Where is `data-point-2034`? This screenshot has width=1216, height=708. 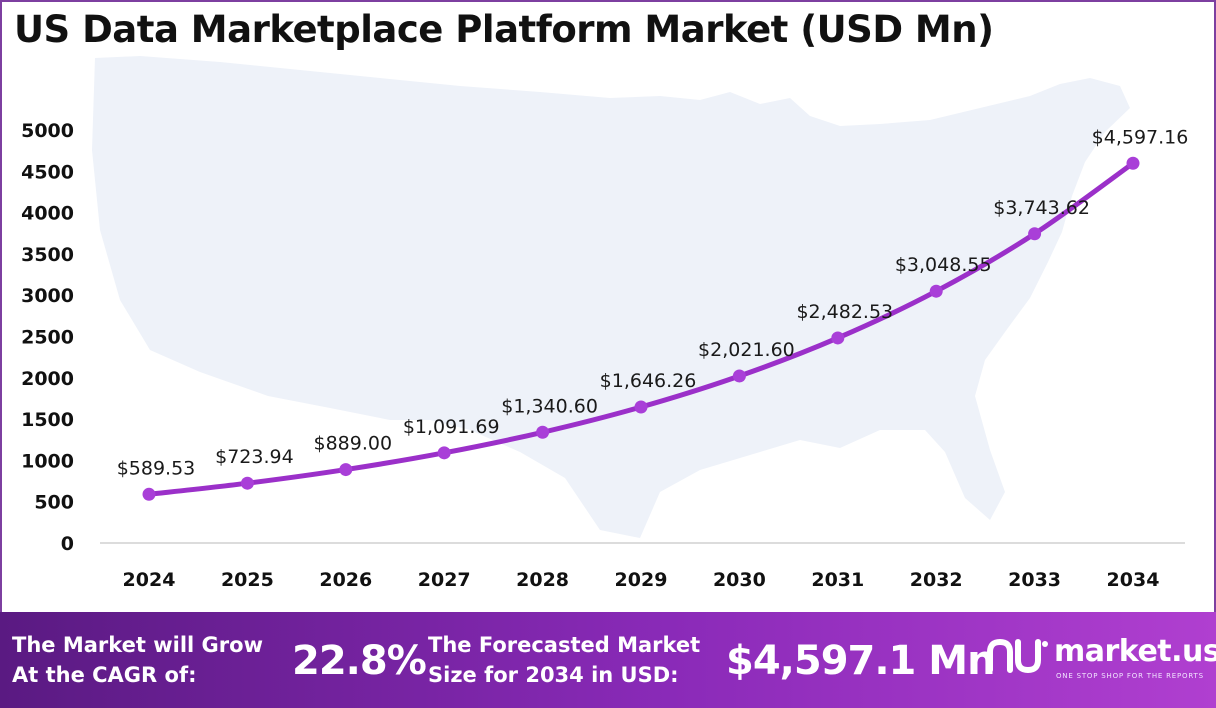 data-point-2034 is located at coordinates (1133, 163).